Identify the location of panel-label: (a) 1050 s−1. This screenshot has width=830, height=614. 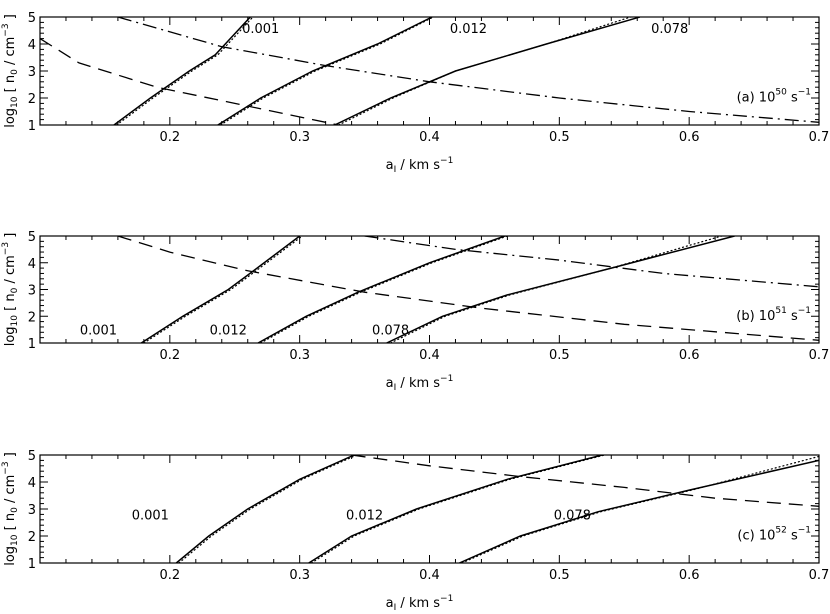
(774, 97).